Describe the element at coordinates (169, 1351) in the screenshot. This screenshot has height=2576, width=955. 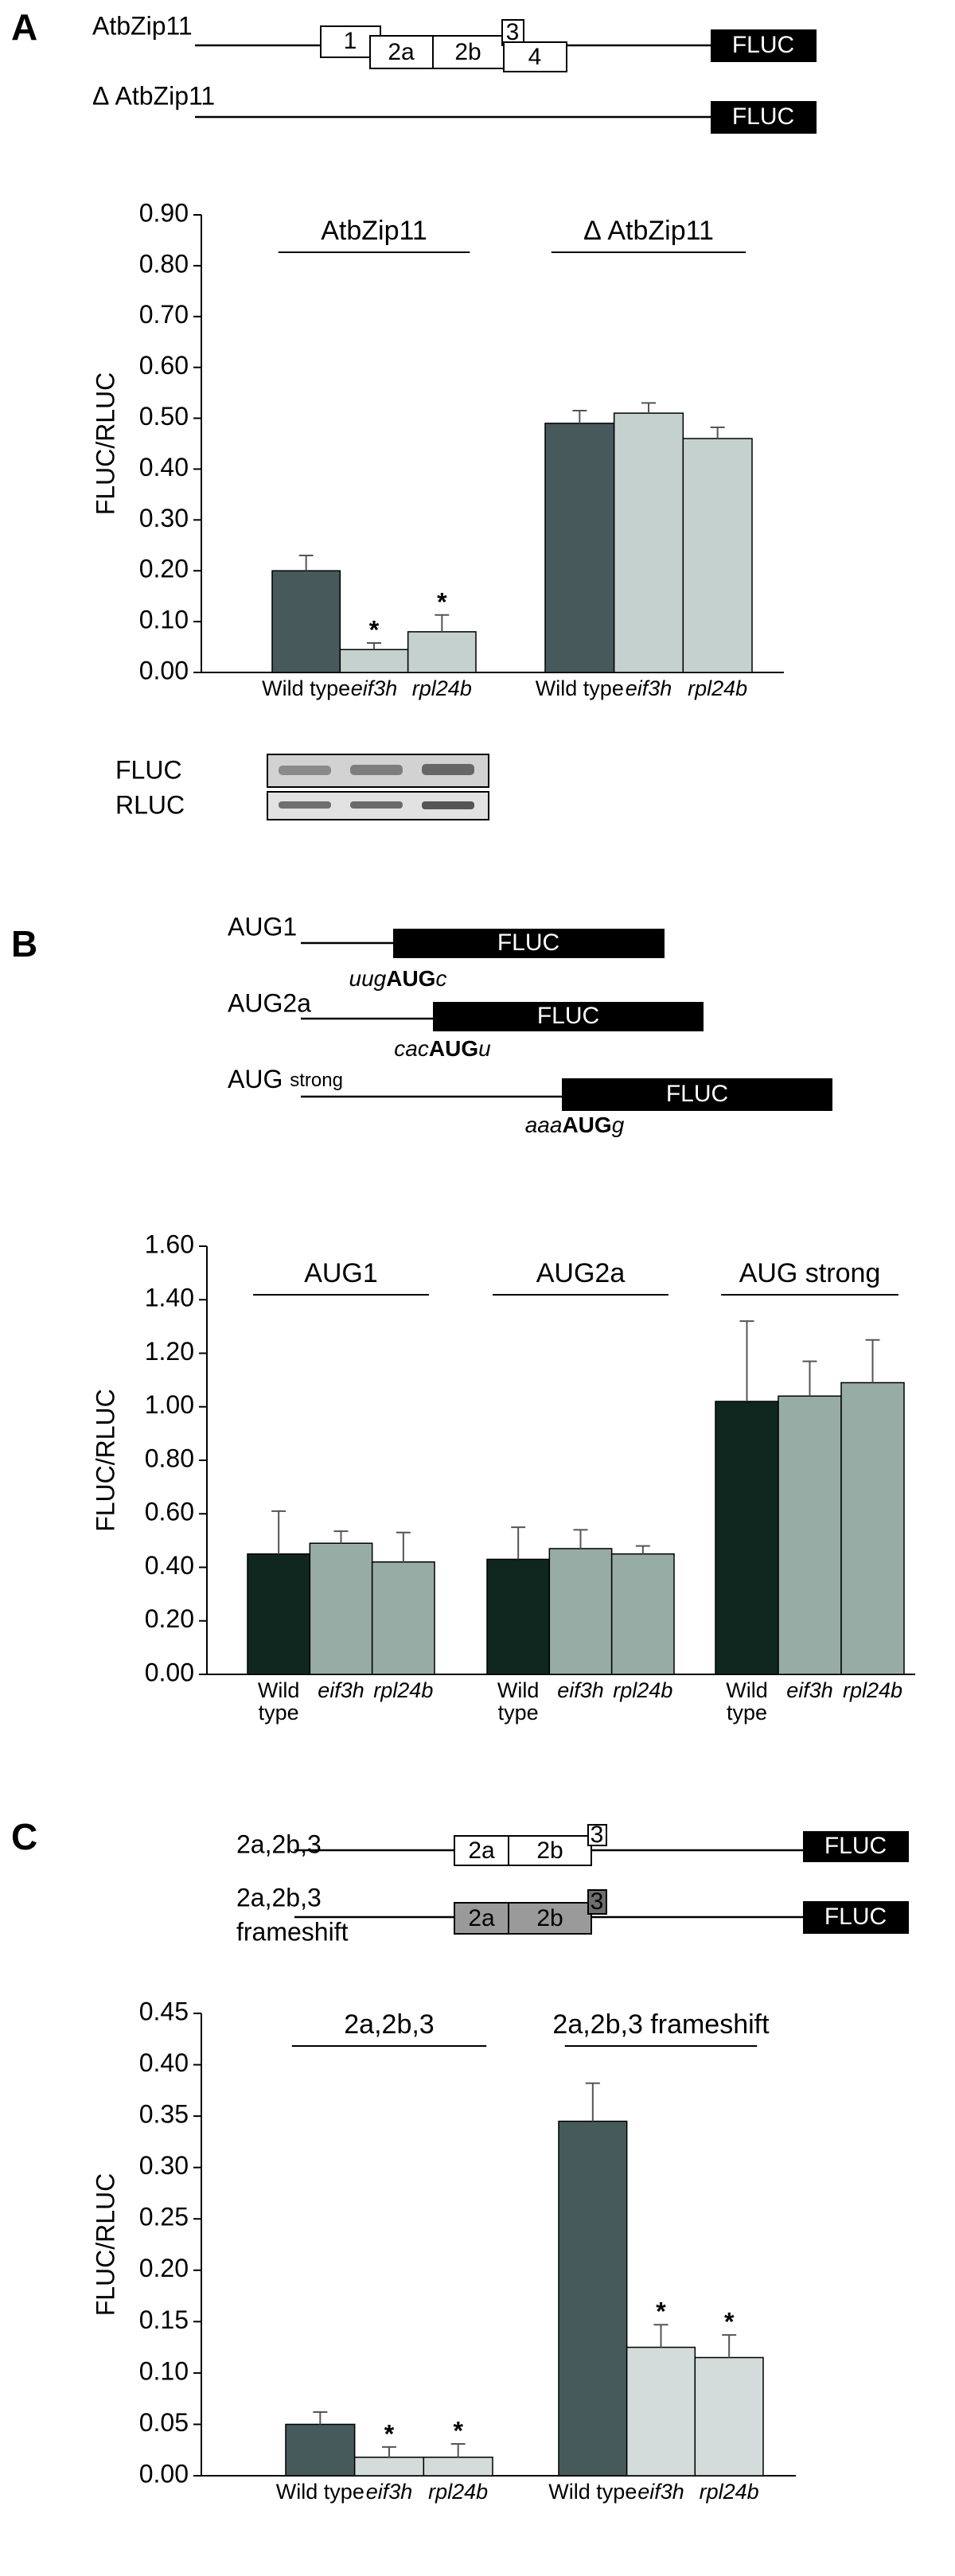
I see `y-tick-label: 1.20` at that location.